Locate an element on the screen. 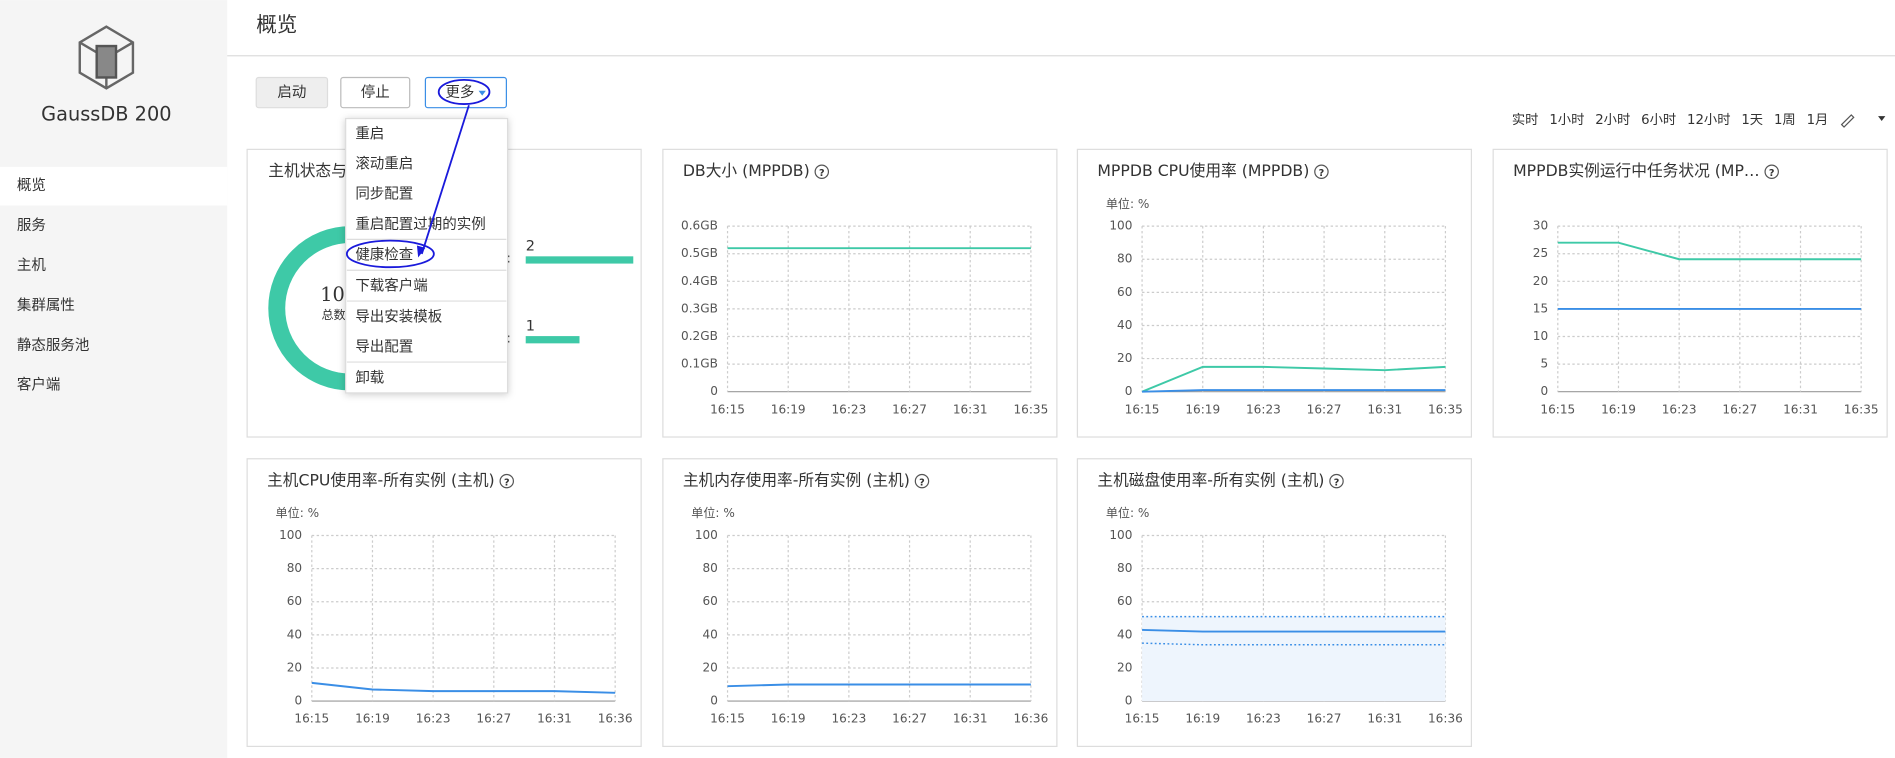 Image resolution: width=1895 pixels, height=758 pixels. menu-item: 滚动重启 is located at coordinates (384, 163).